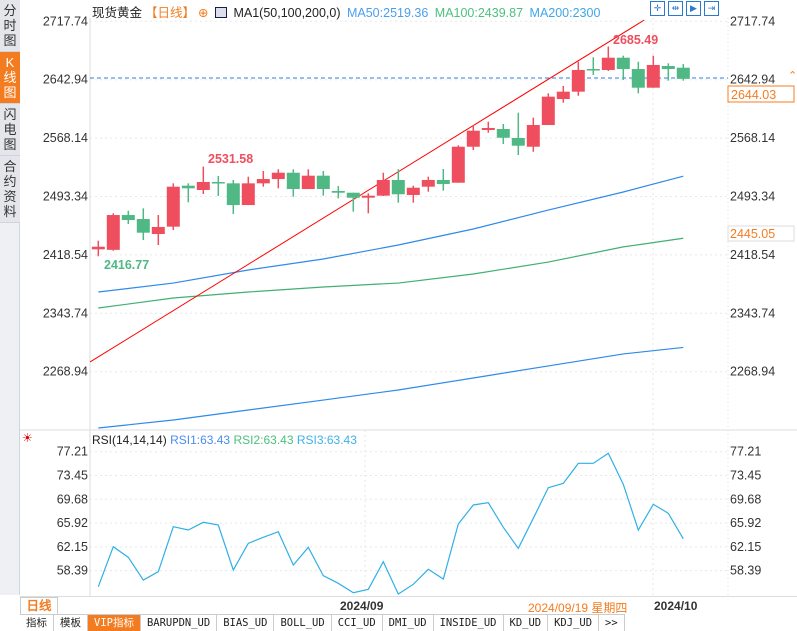 Image resolution: width=797 pixels, height=631 pixels. Describe the element at coordinates (752, 234) in the screenshot. I see `axis-marker-label: 2445.05` at that location.